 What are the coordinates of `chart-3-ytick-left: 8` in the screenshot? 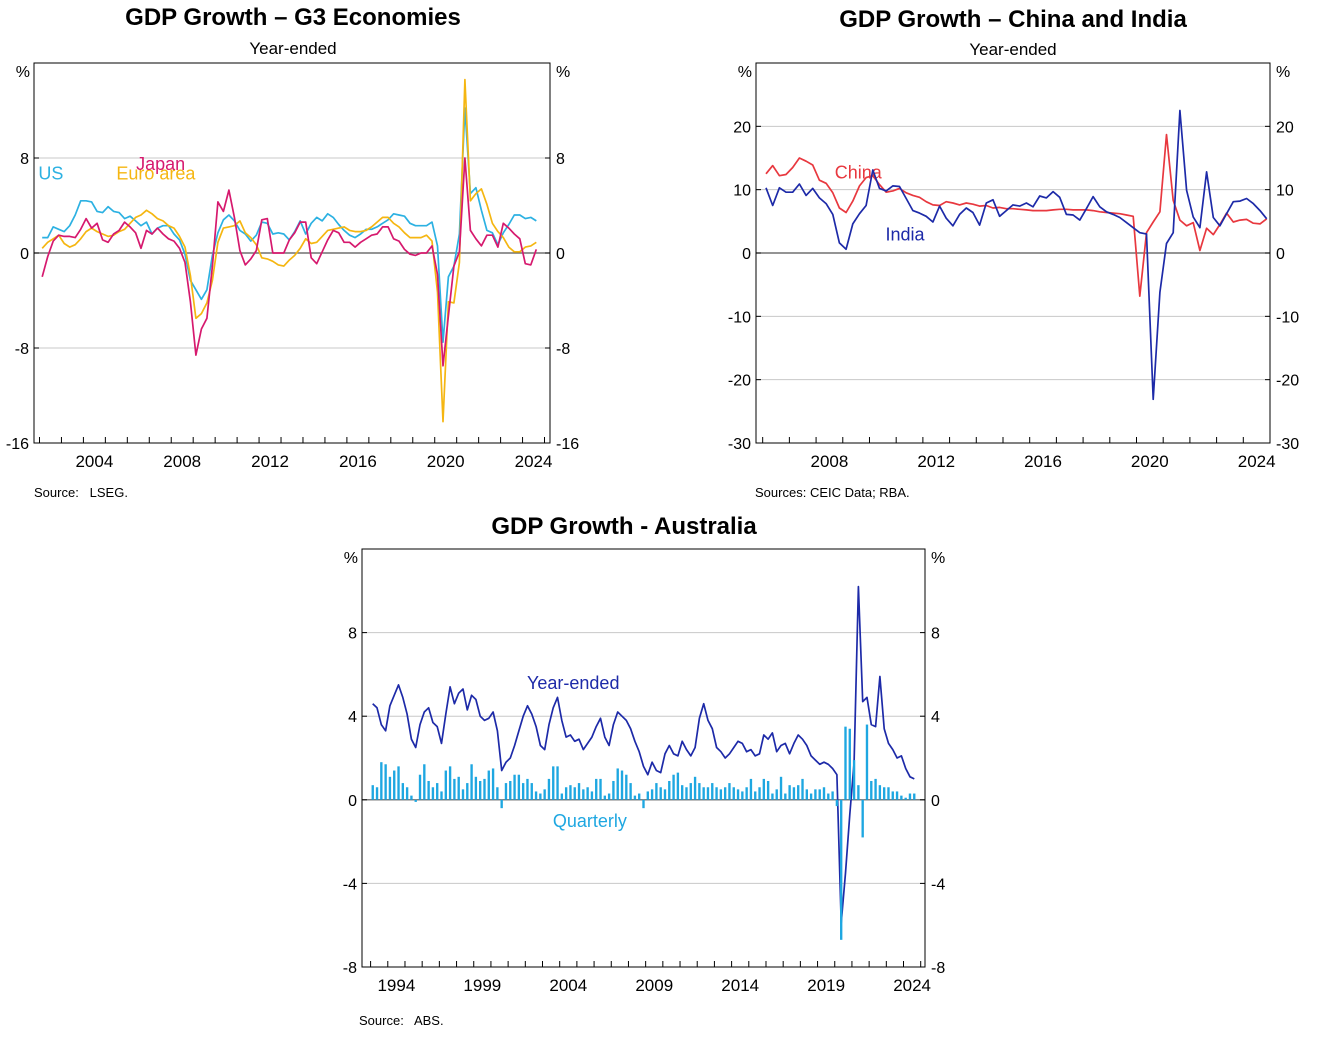 It's located at (352, 634).